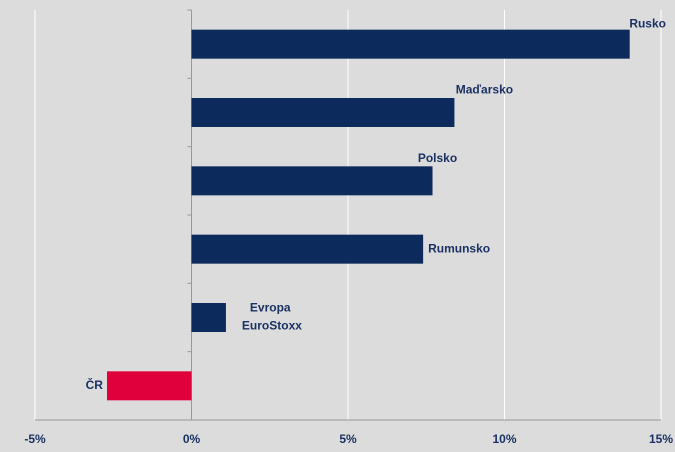 This screenshot has width=675, height=452. What do you see at coordinates (95, 384) in the screenshot?
I see `bar-label: ČR` at bounding box center [95, 384].